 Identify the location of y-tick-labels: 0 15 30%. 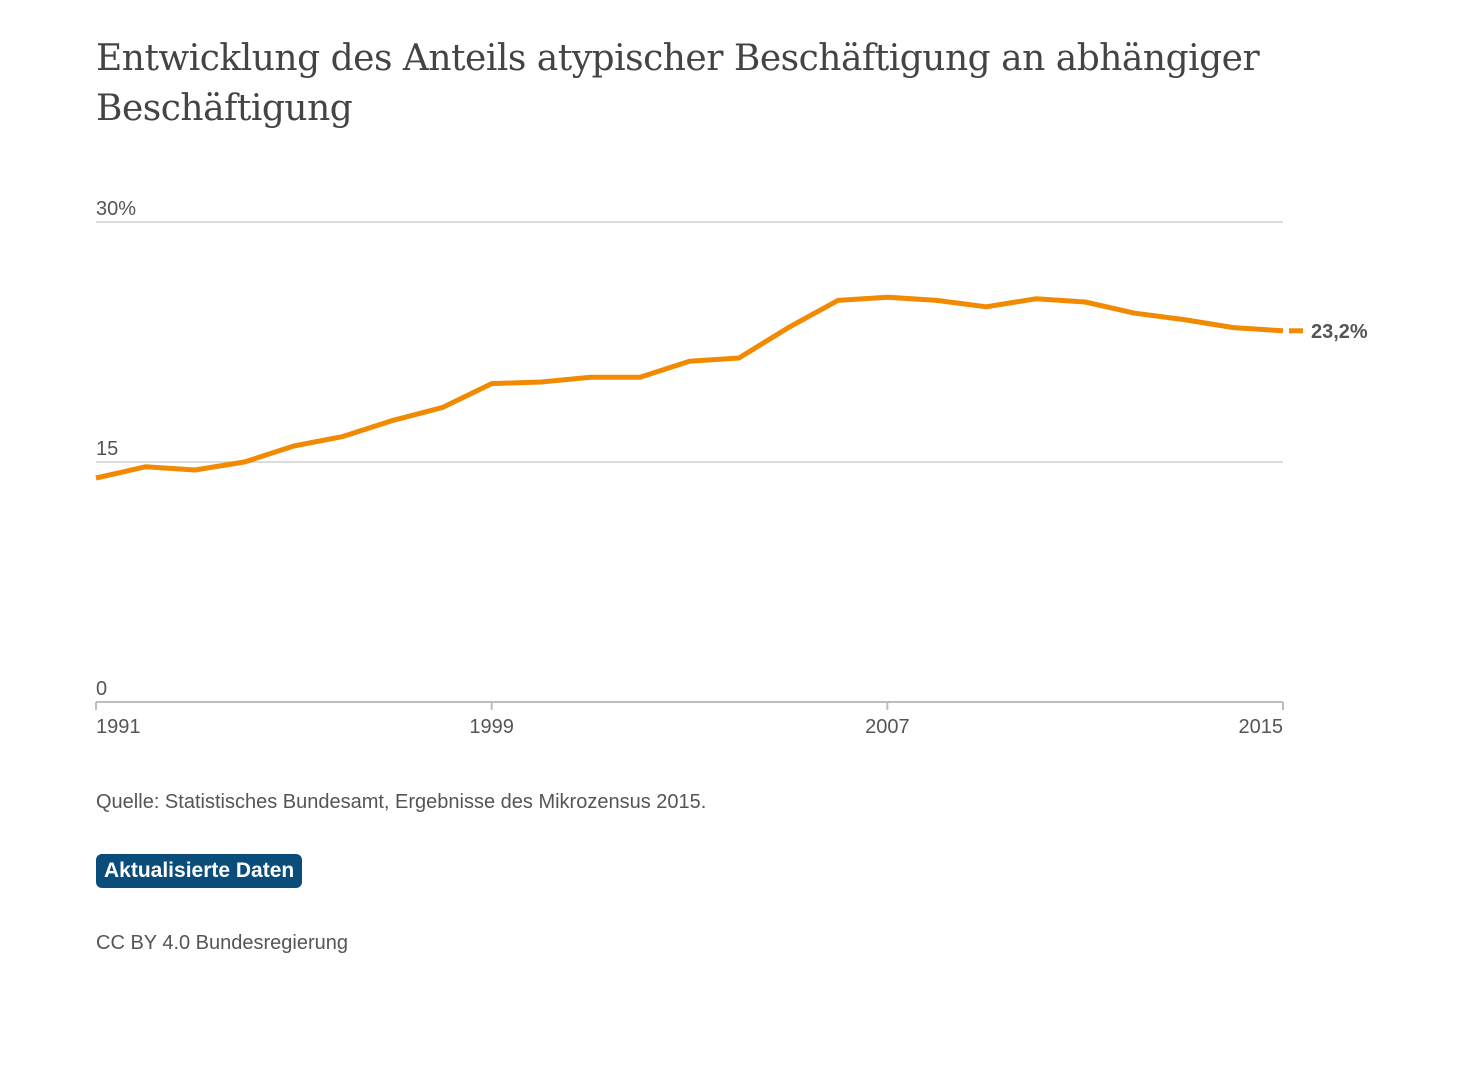
(116, 449).